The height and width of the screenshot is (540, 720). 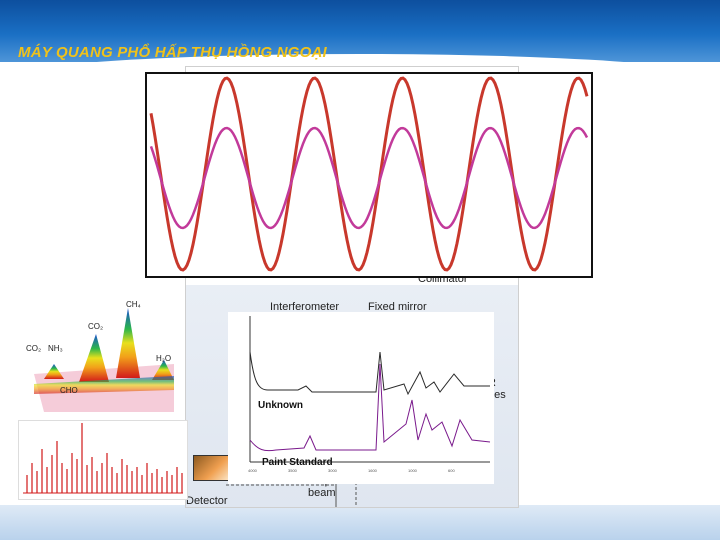 I want to click on svg-text: 1000, so click(x=413, y=470).